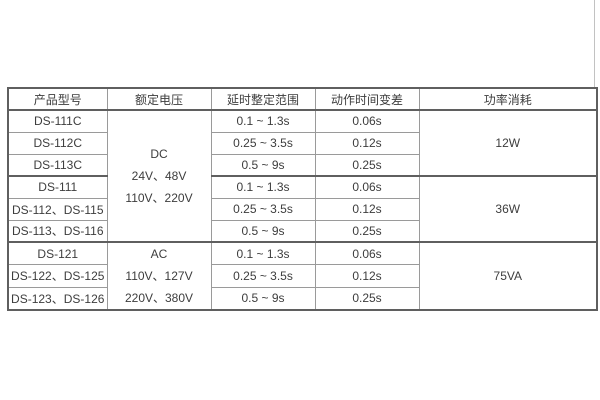  Describe the element at coordinates (57, 209) in the screenshot. I see `model-cell: DS-112、DS-115` at that location.